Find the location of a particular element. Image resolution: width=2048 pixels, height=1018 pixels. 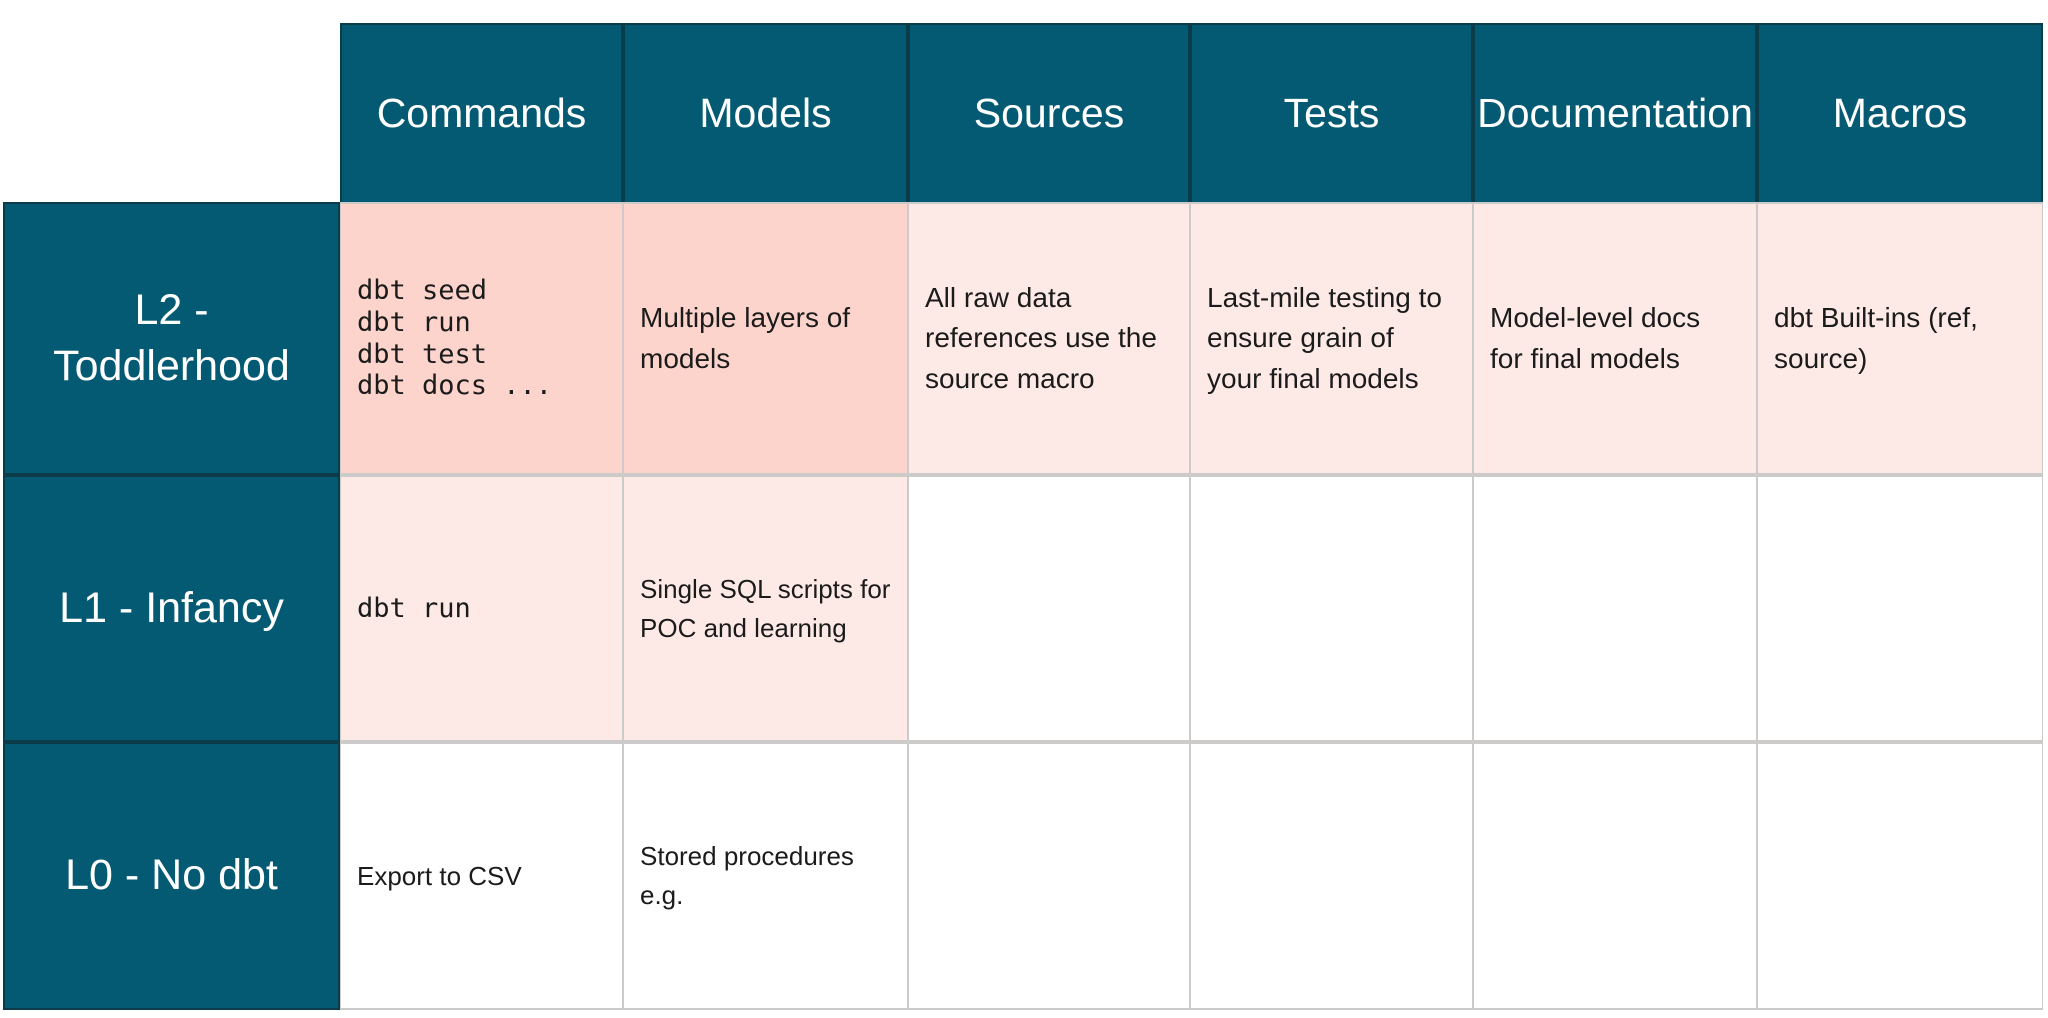

col-header-sources: Sources is located at coordinates (1049, 112).